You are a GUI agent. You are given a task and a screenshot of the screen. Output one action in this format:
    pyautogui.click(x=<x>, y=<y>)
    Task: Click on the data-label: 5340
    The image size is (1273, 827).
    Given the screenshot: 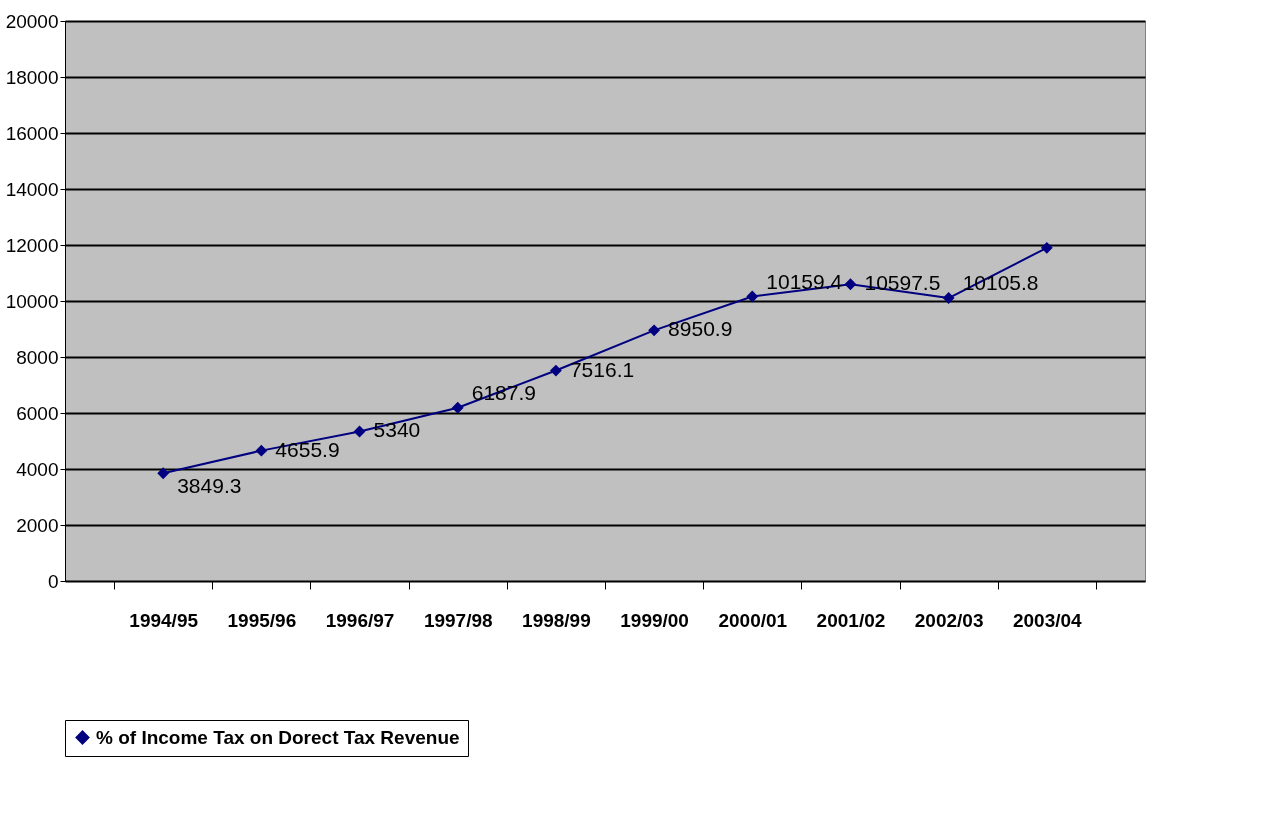 What is the action you would take?
    pyautogui.click(x=397, y=430)
    